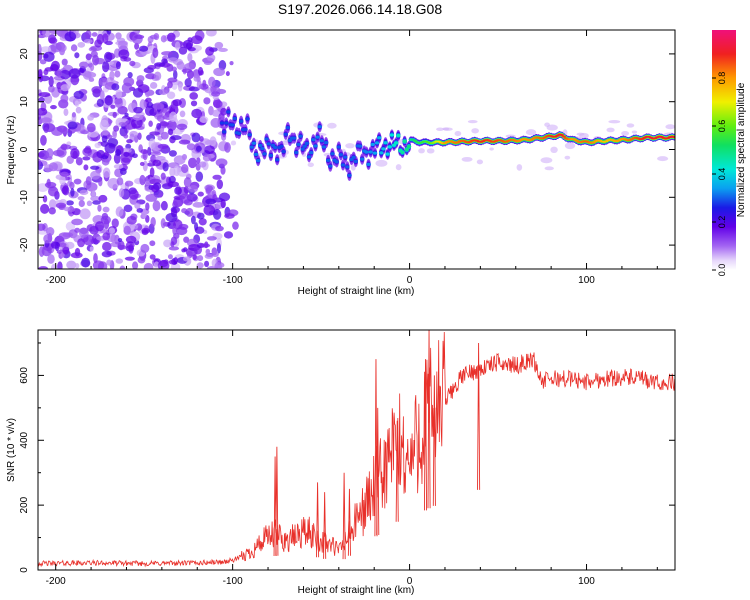 This screenshot has height=600, width=750. Describe the element at coordinates (360, 9) in the screenshot. I see `chart-title: S197.2026.066.14.18.G08` at that location.